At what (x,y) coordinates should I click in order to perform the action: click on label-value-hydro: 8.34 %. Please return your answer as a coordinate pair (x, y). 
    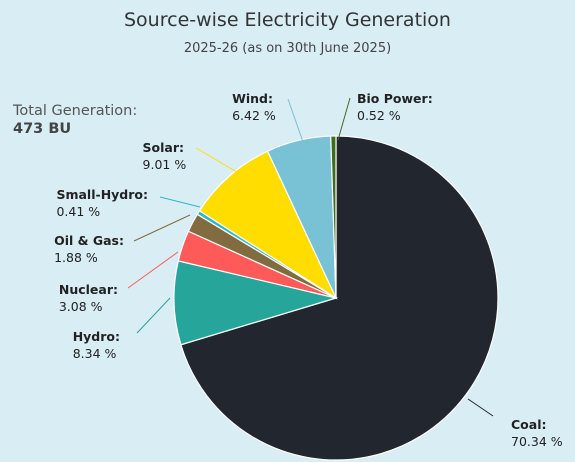
    Looking at the image, I should click on (95, 353).